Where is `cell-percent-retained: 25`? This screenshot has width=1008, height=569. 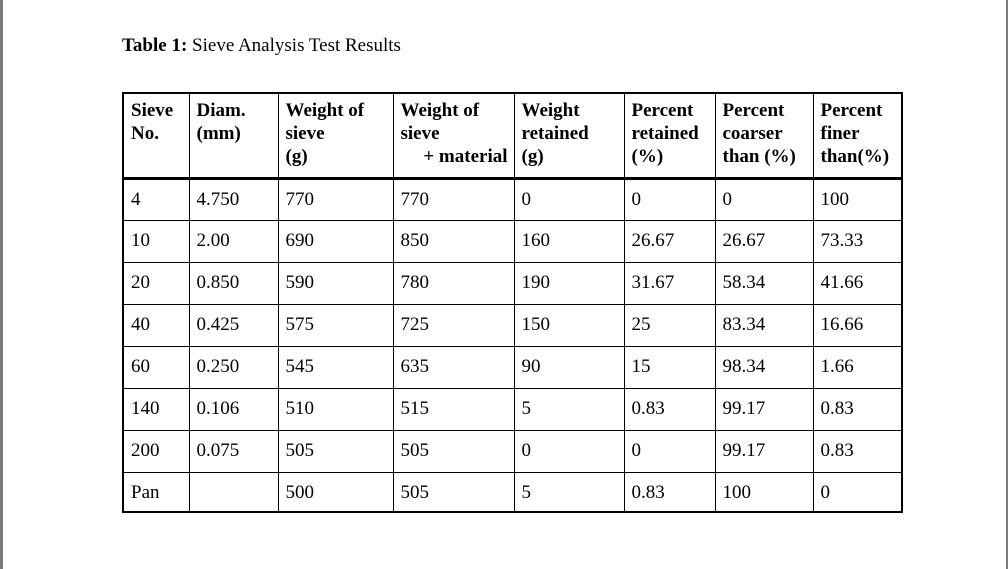 cell-percent-retained: 25 is located at coordinates (669, 325).